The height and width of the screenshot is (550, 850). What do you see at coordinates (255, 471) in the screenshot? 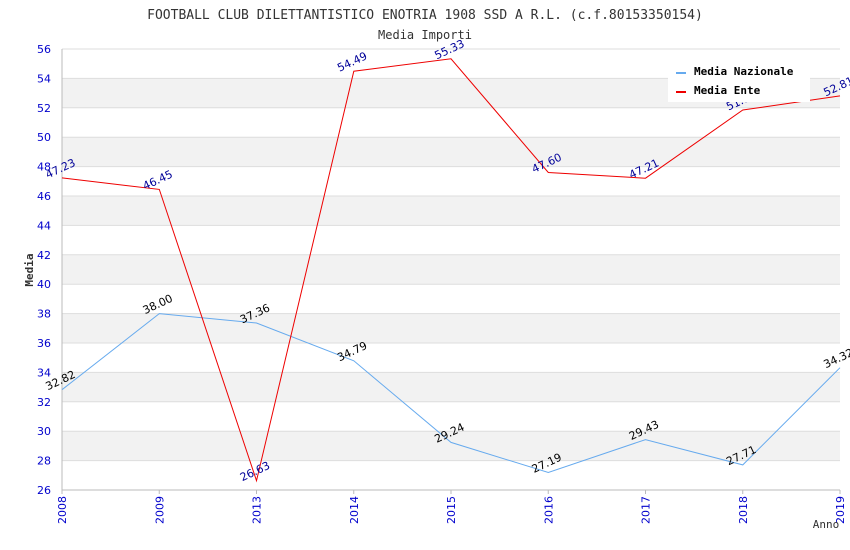
I see `data-label: 26.63` at bounding box center [255, 471].